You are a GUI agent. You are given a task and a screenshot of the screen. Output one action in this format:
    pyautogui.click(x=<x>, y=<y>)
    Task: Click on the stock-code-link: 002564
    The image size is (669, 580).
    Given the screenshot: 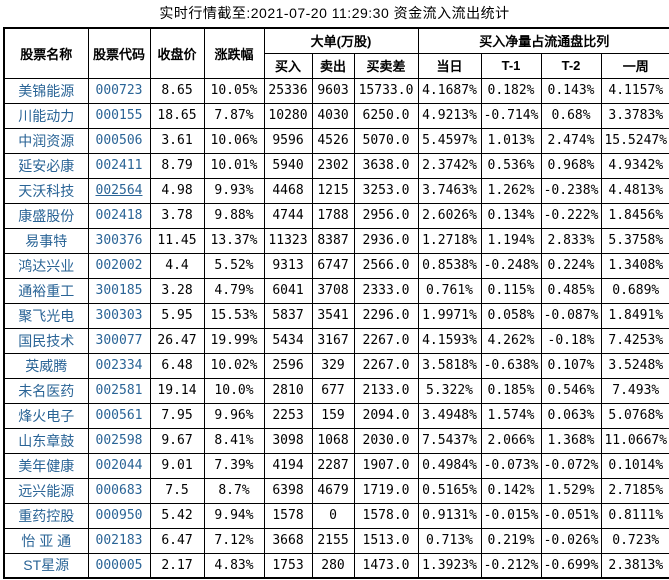 What is the action you would take?
    pyautogui.click(x=119, y=190)
    